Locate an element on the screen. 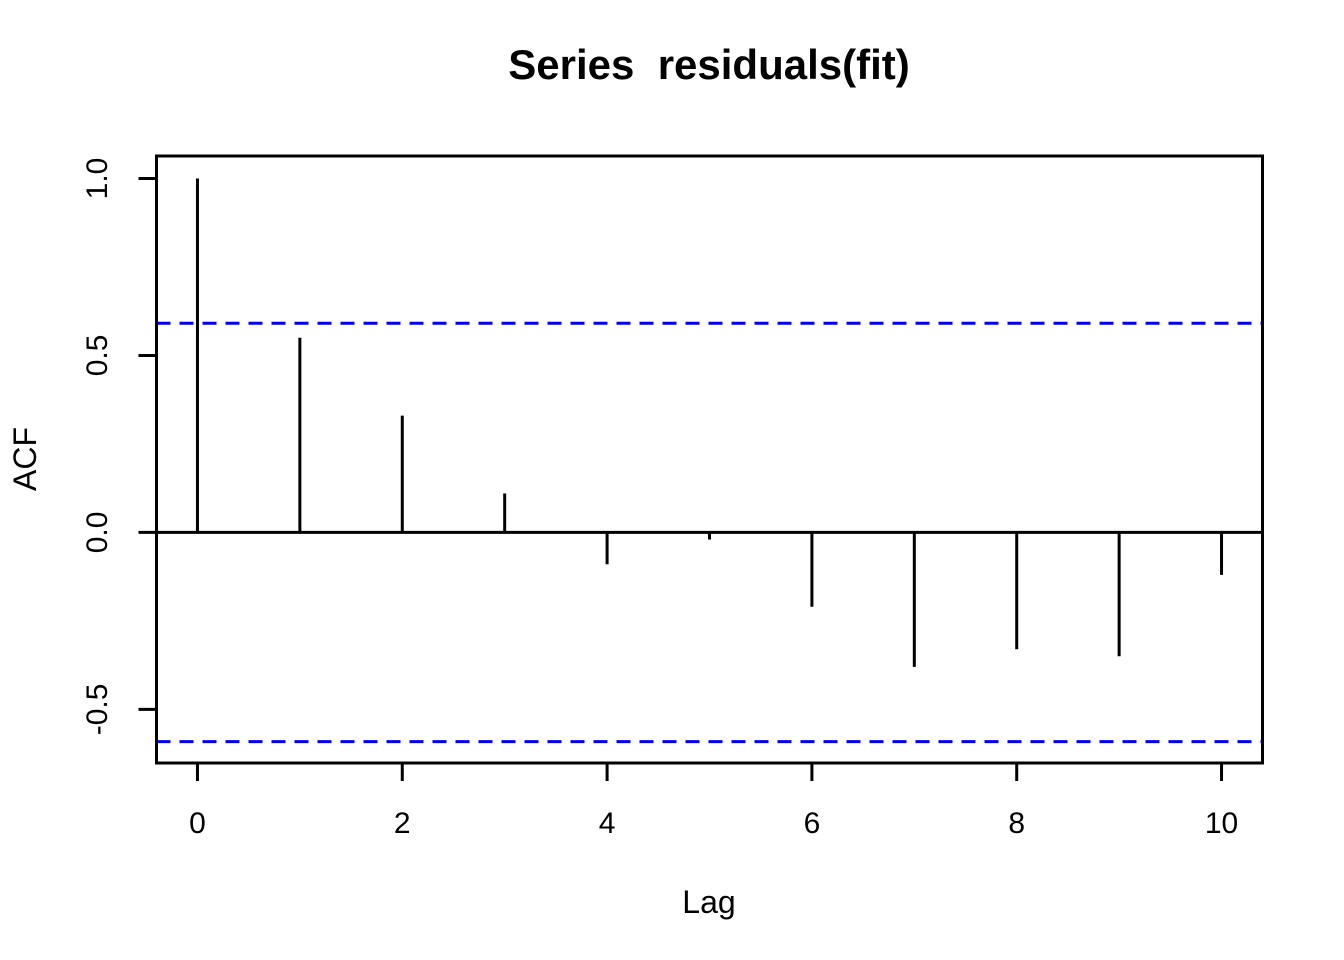 The image size is (1344, 960). y-tick-label-0.5: 0.5 is located at coordinates (97, 356).